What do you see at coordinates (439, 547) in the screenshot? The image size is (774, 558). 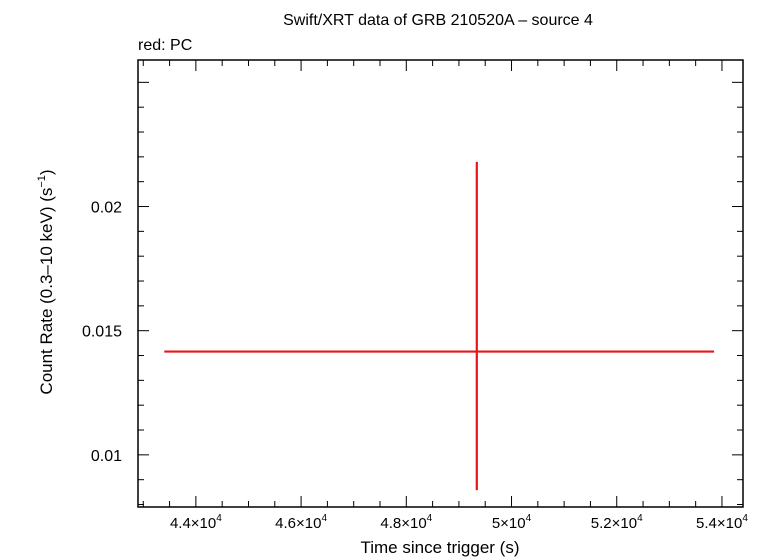 I see `x-axis-label: Time since trigger (s)` at bounding box center [439, 547].